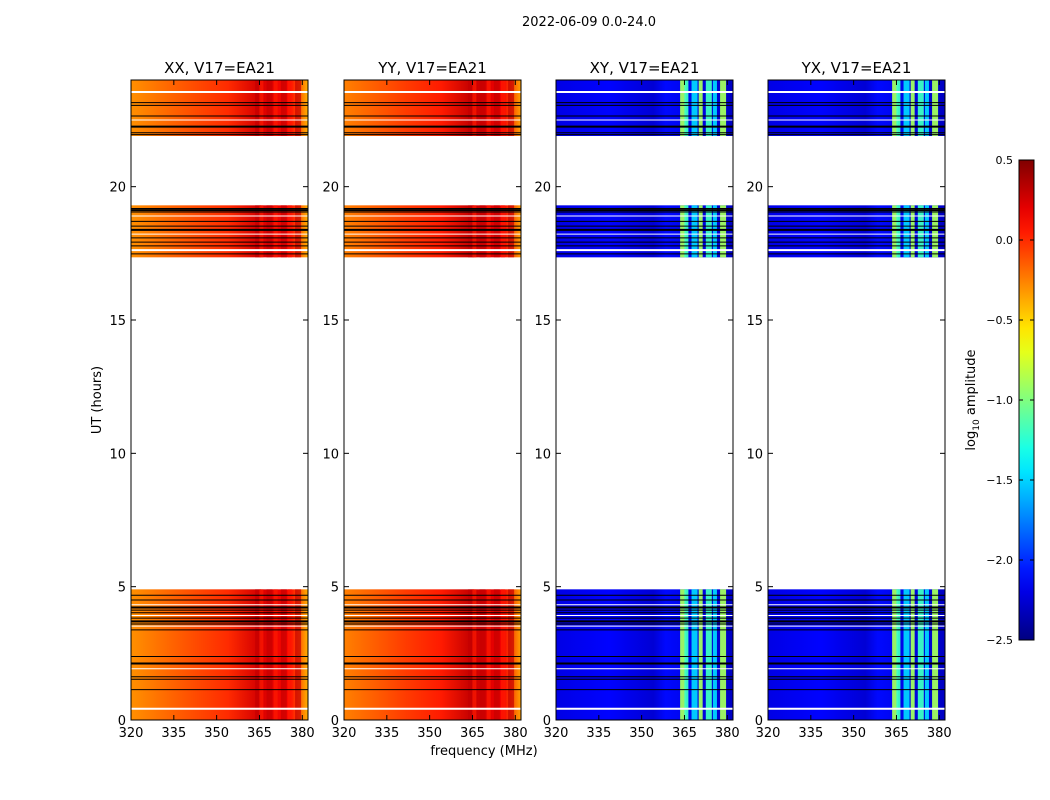 The width and height of the screenshot is (1050, 800). I want to click on colorbar-tick-label: −2.5, so click(999, 640).